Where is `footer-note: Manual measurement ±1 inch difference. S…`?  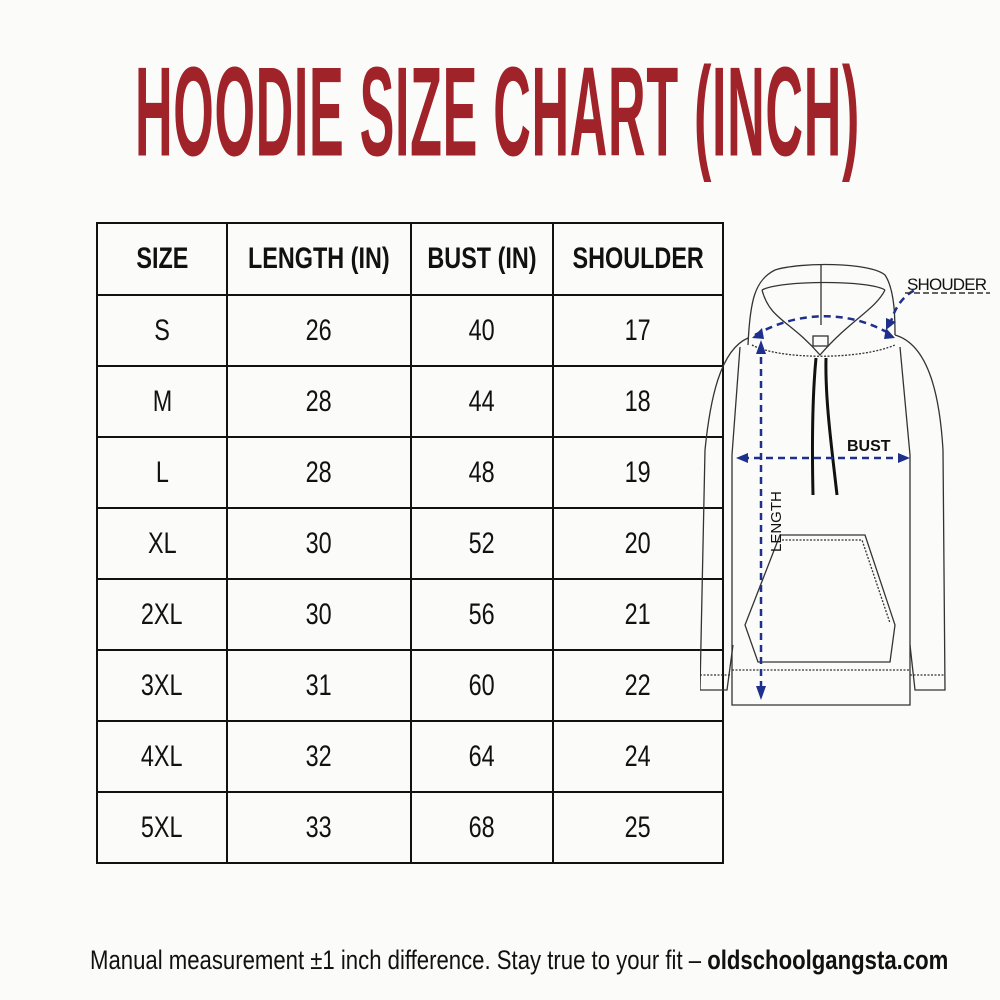 footer-note: Manual measurement ±1 inch difference. S… is located at coordinates (519, 960).